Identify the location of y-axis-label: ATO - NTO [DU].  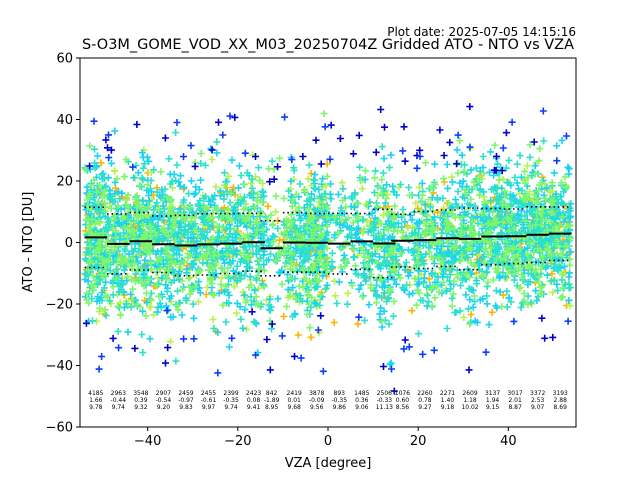
(28, 242).